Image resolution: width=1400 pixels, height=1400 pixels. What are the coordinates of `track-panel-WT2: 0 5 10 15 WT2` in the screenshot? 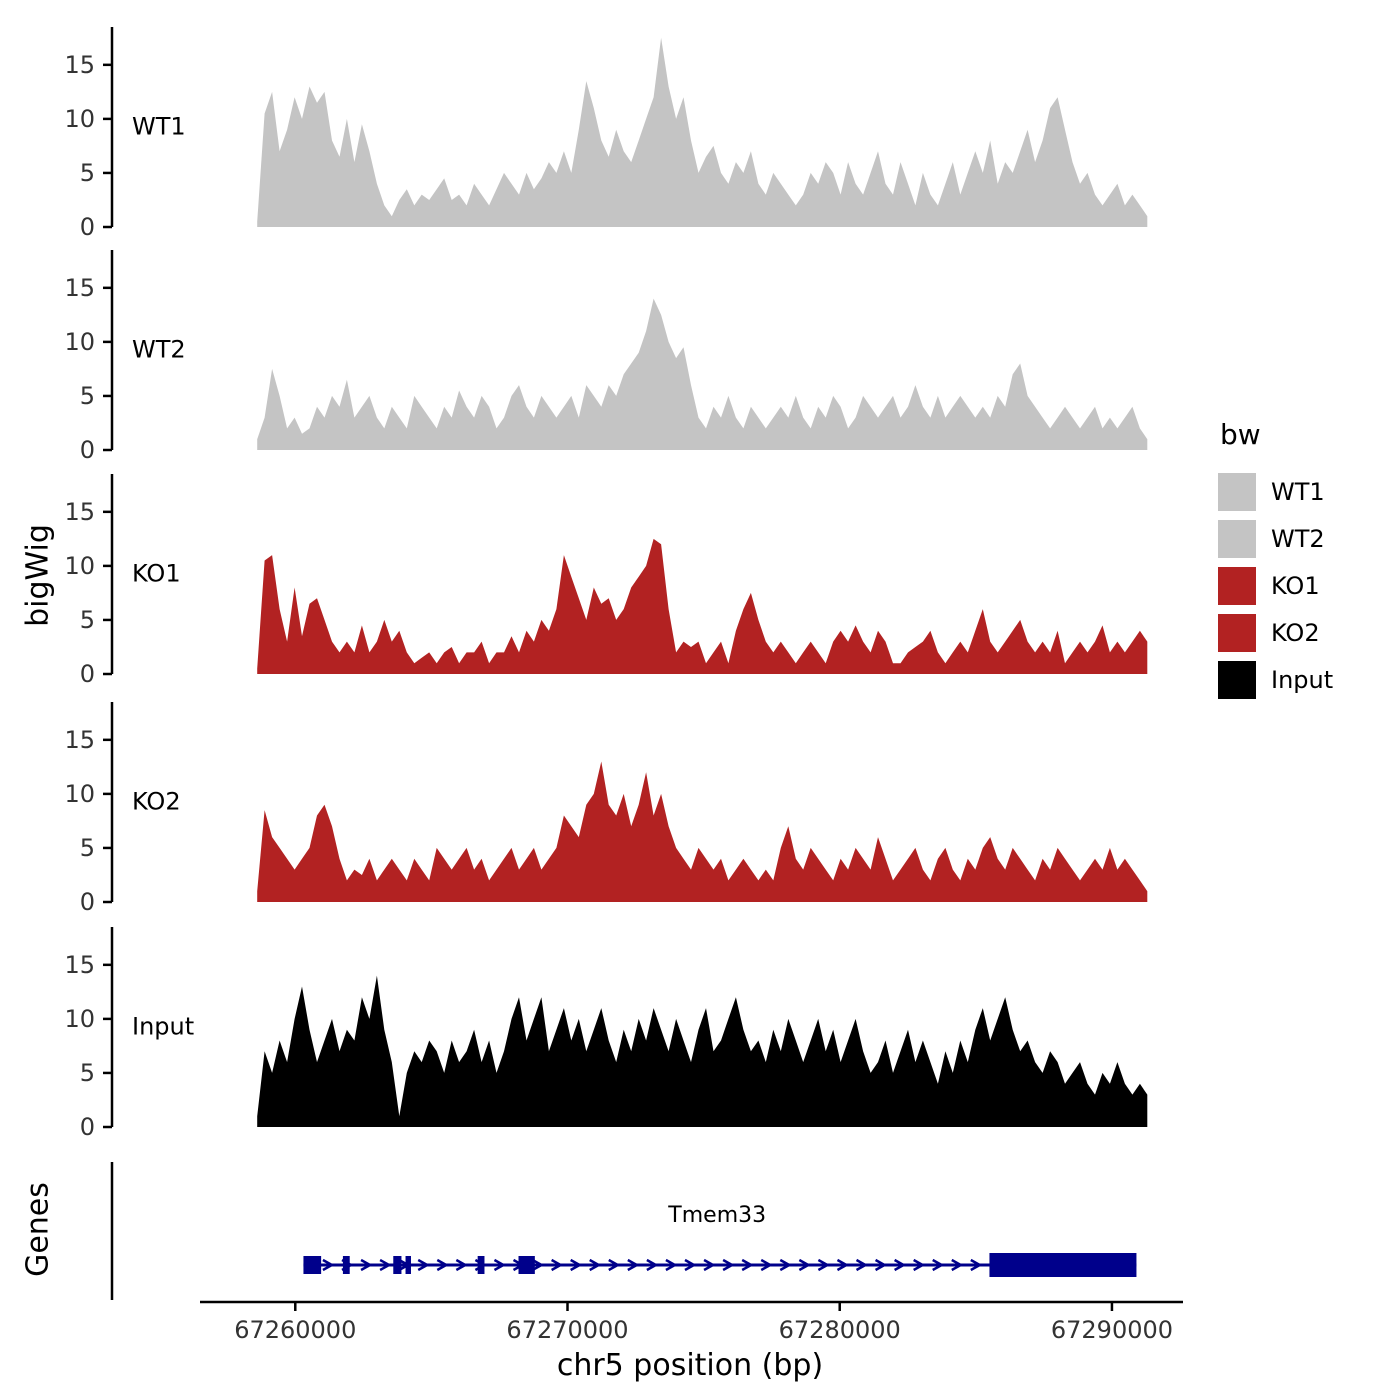 It's located at (606, 357).